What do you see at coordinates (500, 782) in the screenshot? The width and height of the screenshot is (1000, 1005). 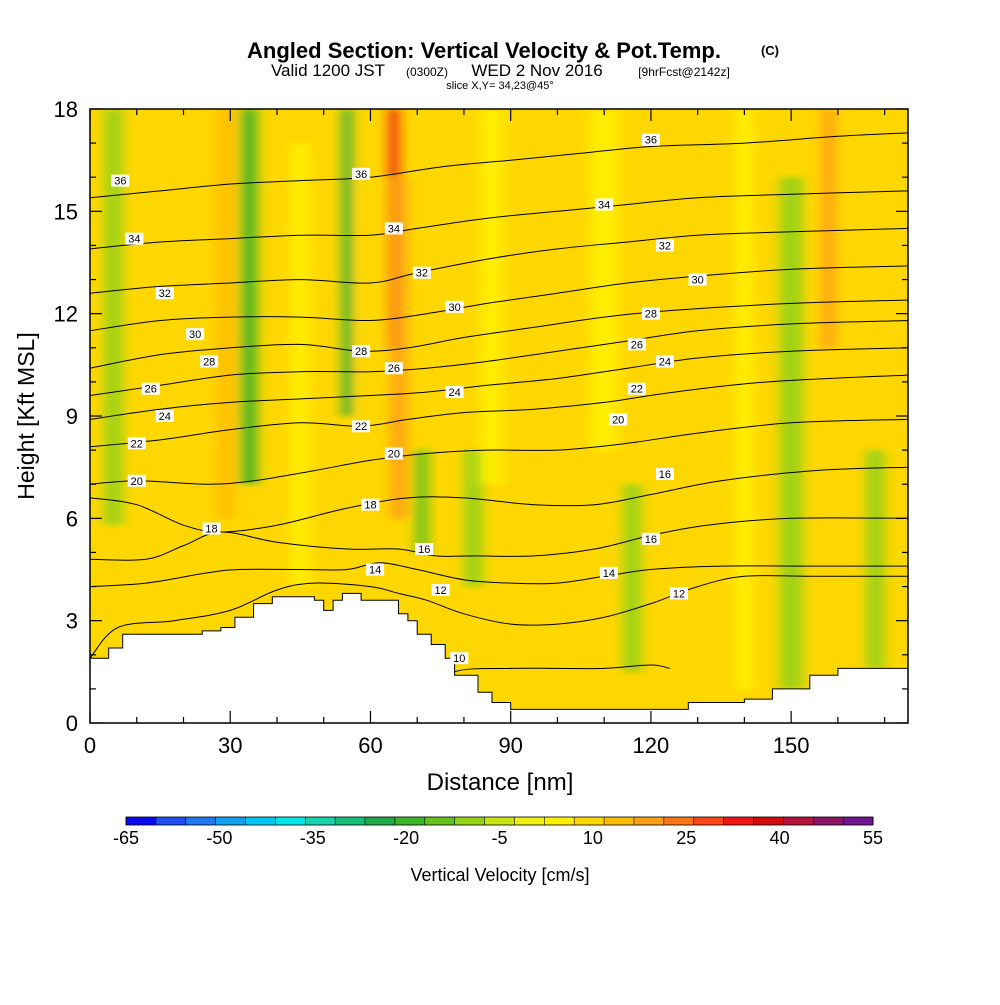 I see `x-axis-label: Distance [nm]` at bounding box center [500, 782].